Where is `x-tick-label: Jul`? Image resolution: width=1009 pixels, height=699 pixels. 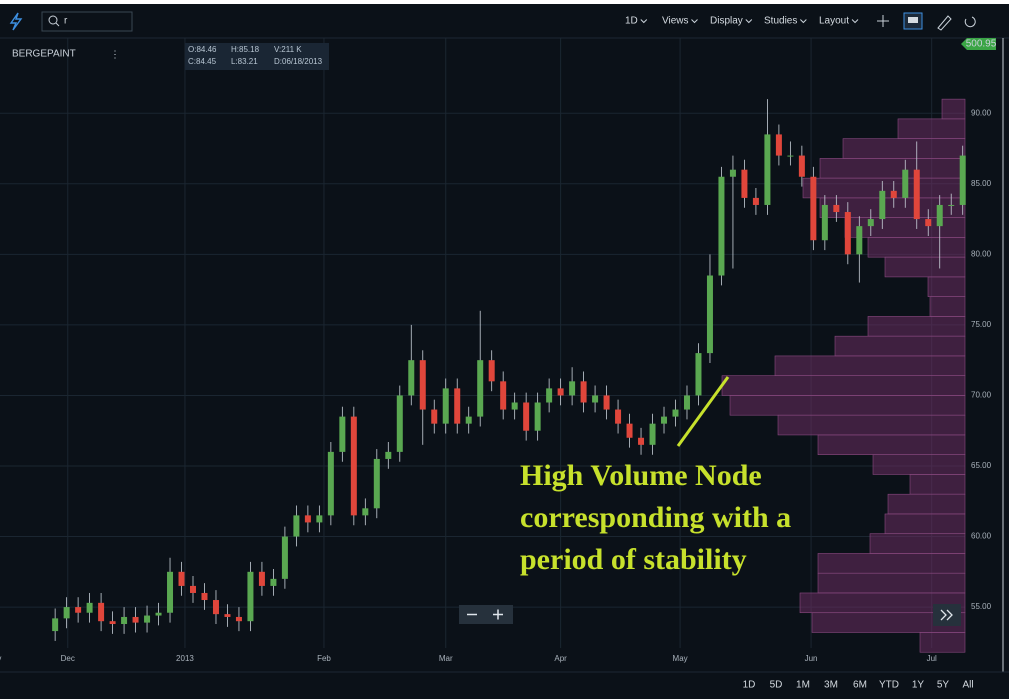
x-tick-label: Jul is located at coordinates (932, 658).